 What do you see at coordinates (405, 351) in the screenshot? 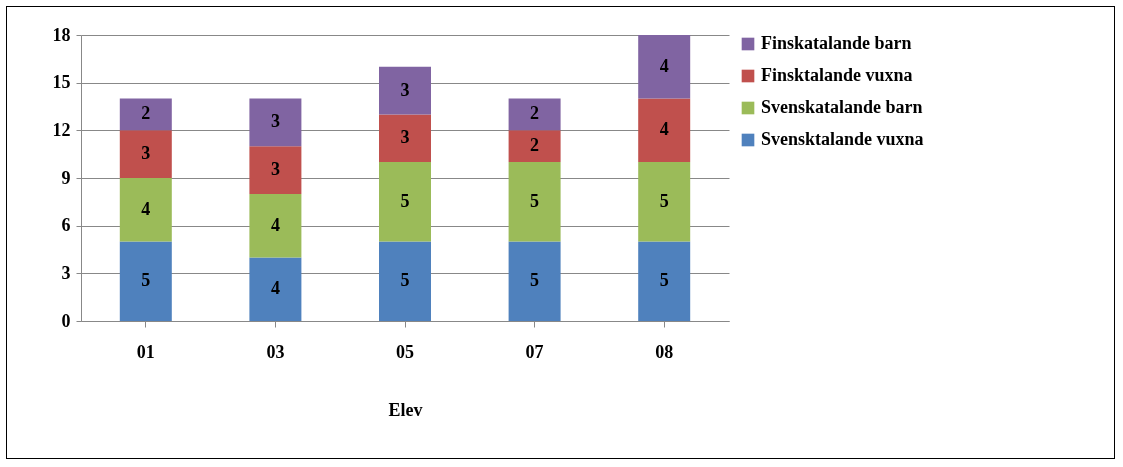
I see `x-tick-label: 05` at bounding box center [405, 351].